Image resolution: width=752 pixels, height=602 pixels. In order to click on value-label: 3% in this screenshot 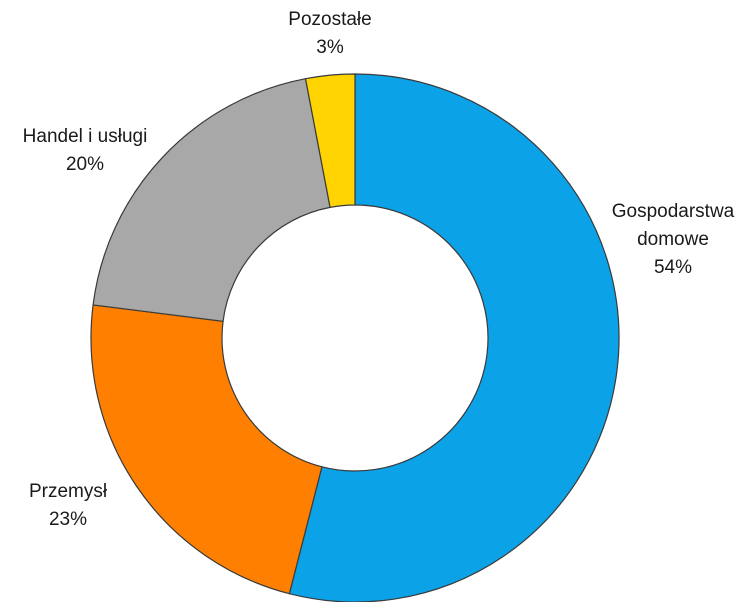, I will do `click(330, 47)`.